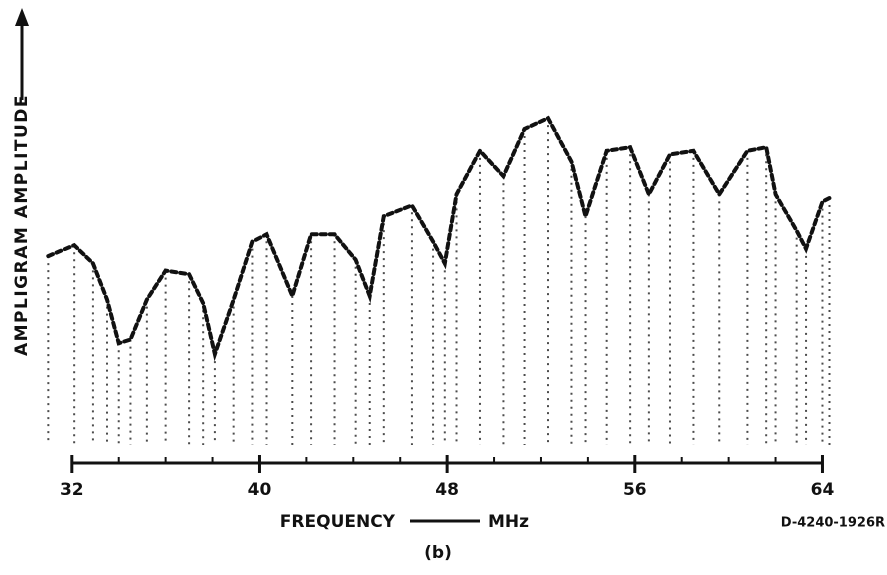 The height and width of the screenshot is (575, 887). What do you see at coordinates (635, 490) in the screenshot?
I see `x-tick-label: 56` at bounding box center [635, 490].